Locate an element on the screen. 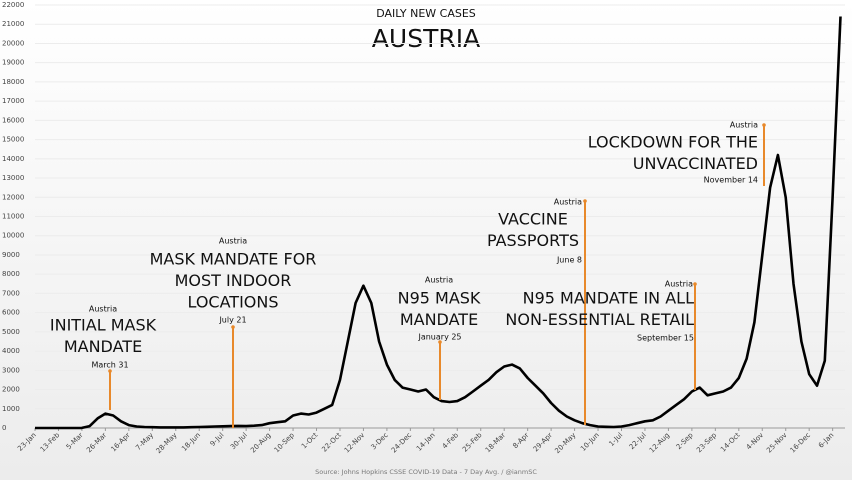 The height and width of the screenshot is (480, 852). annotation-text: N95 MASK is located at coordinates (439, 298).